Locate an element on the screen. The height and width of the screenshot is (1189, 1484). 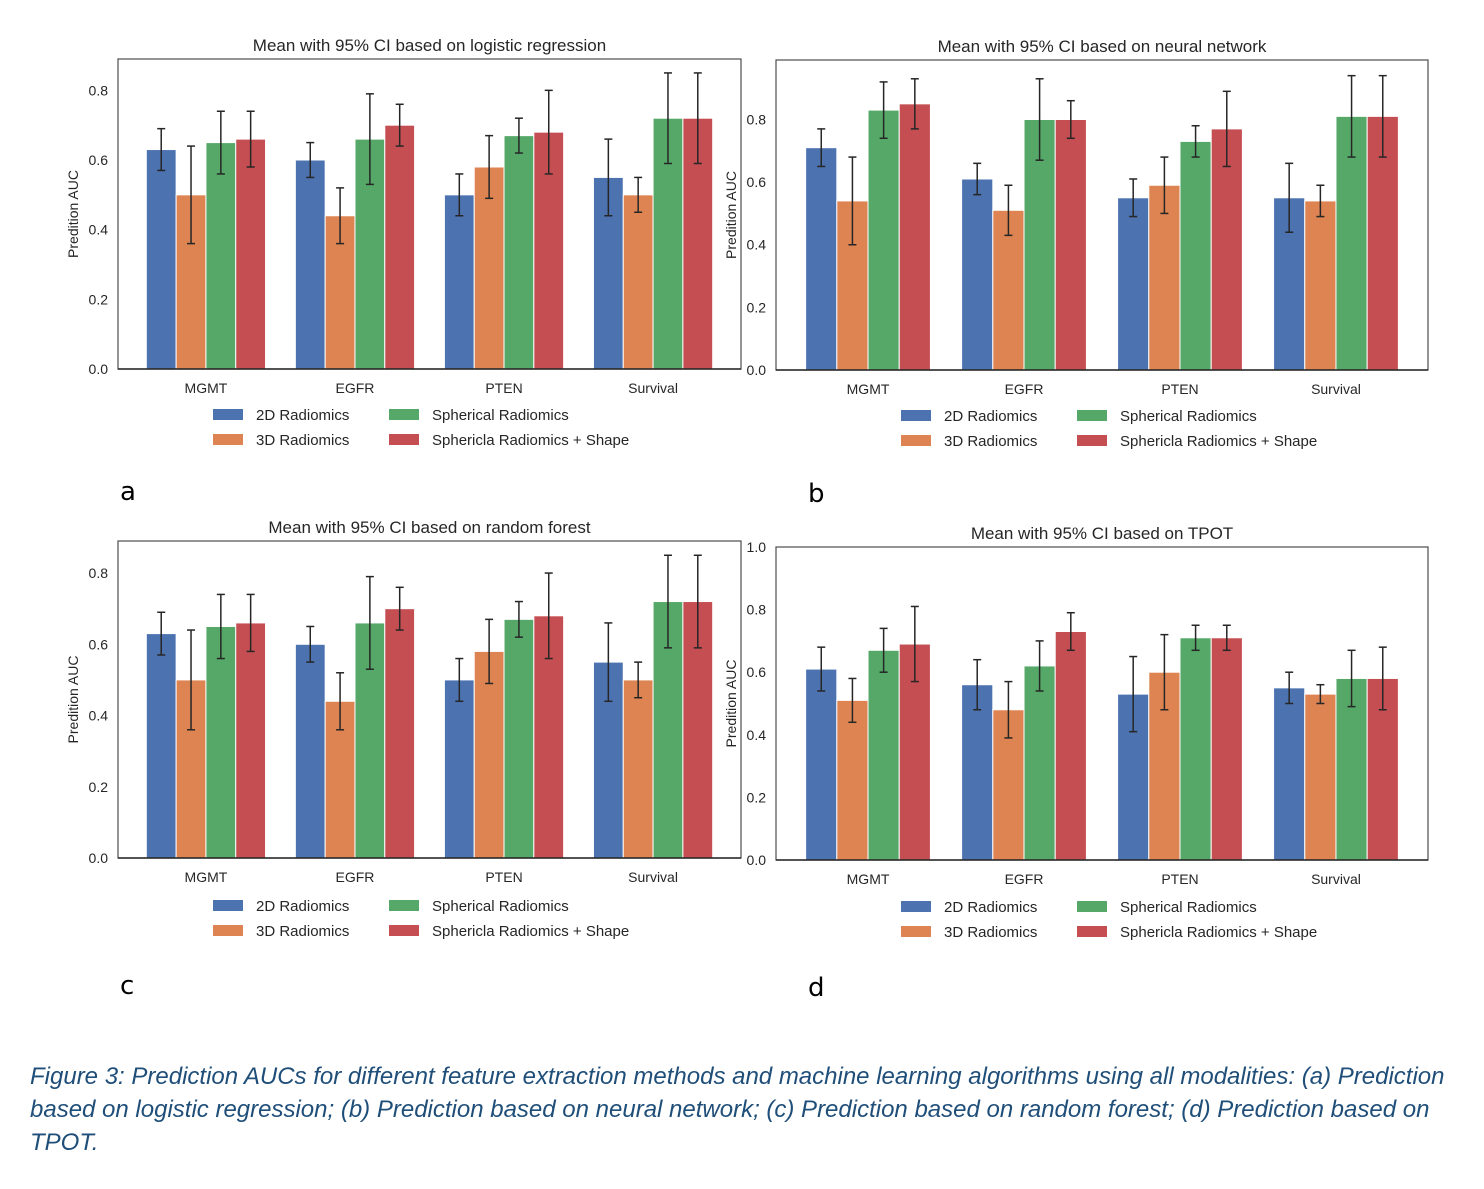
panel-label: d is located at coordinates (816, 988).